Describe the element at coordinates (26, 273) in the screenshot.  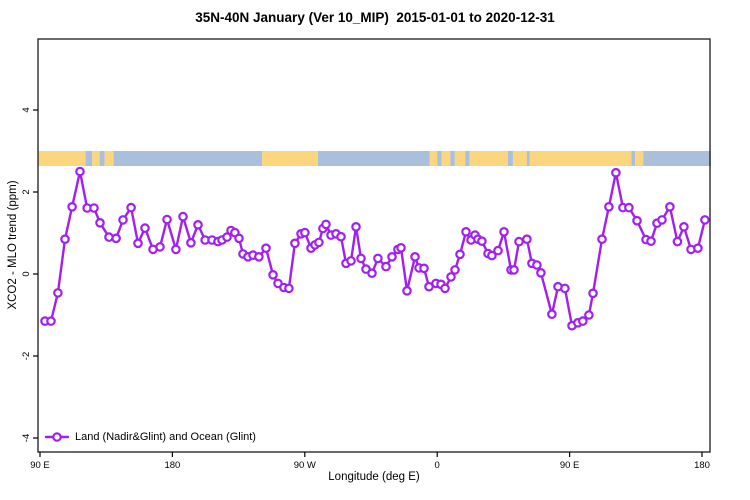
I see `y-tick-label: 0` at that location.